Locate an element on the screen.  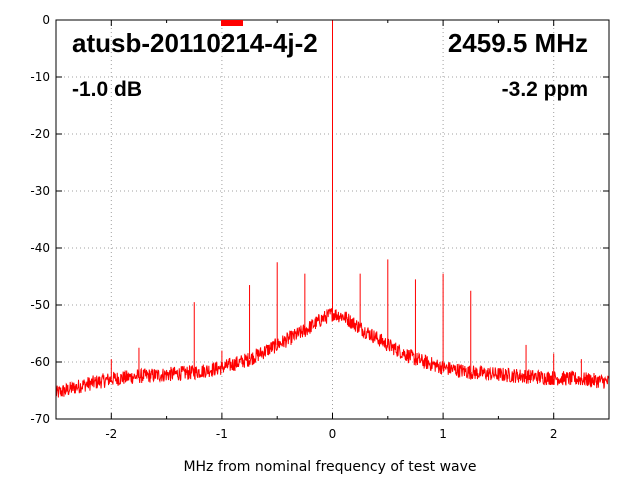
y-tick-label: -10 is located at coordinates (40, 77).